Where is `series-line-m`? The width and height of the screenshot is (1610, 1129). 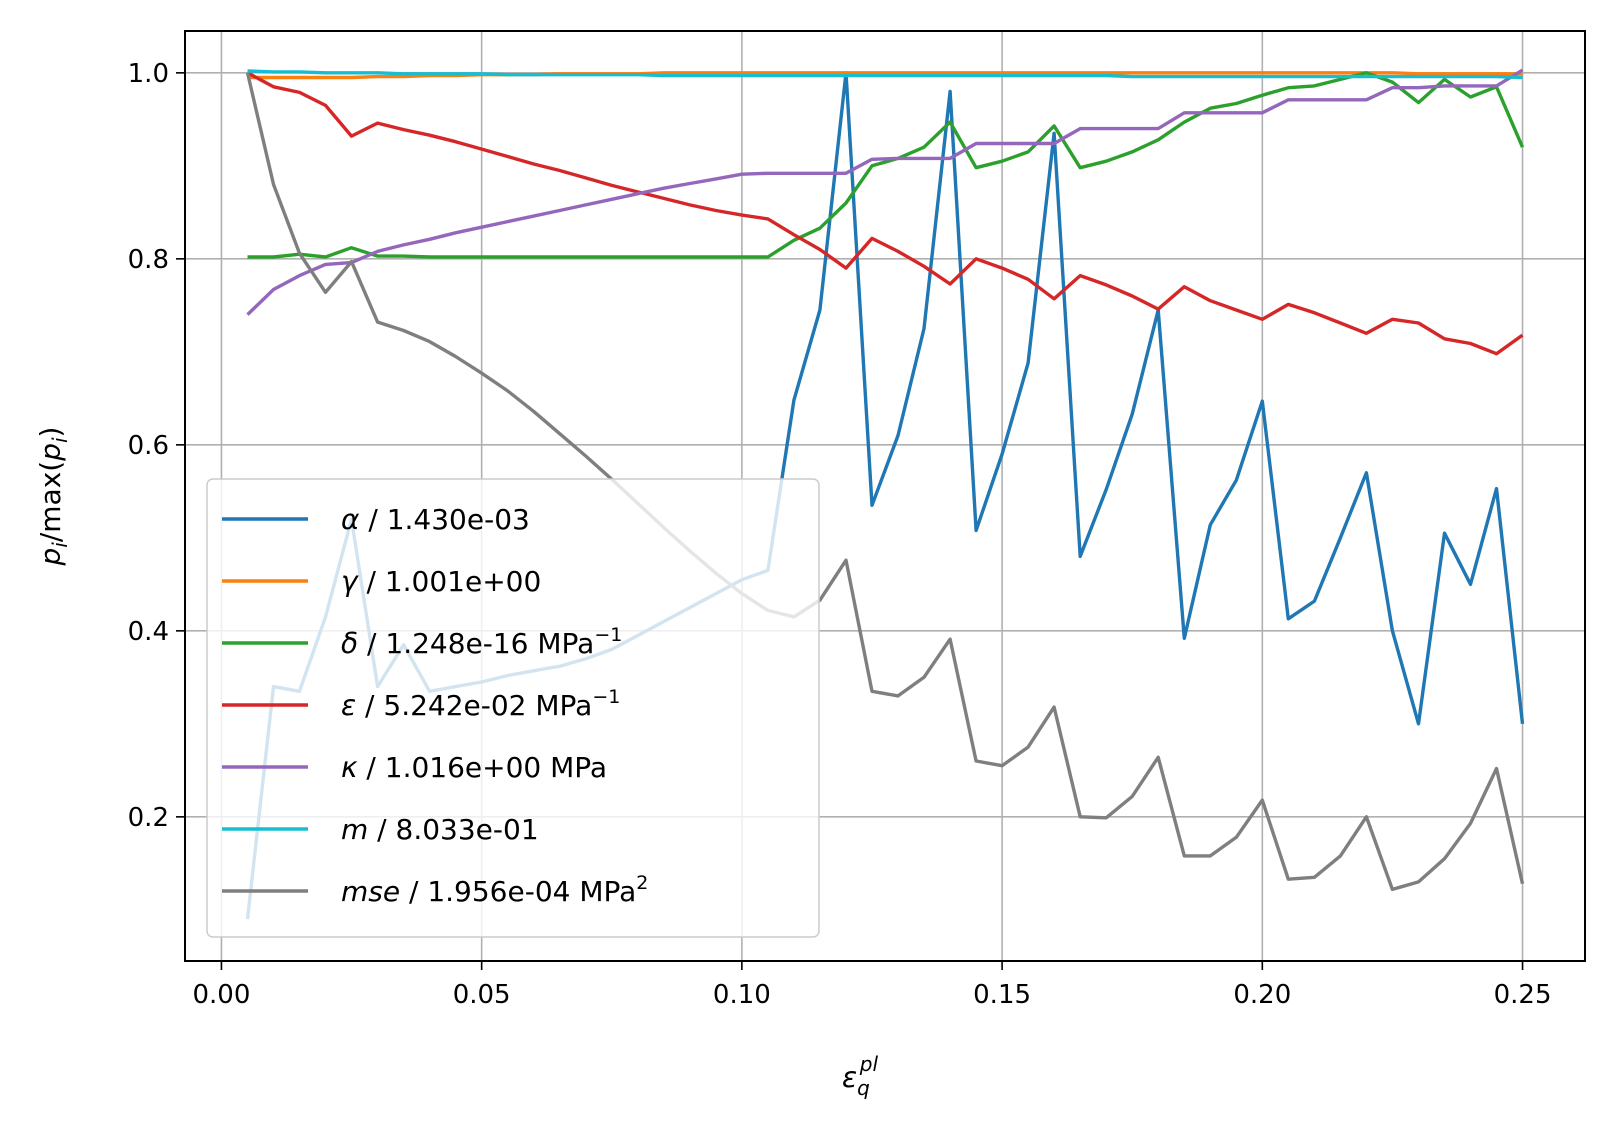 series-line-m is located at coordinates (885, 74).